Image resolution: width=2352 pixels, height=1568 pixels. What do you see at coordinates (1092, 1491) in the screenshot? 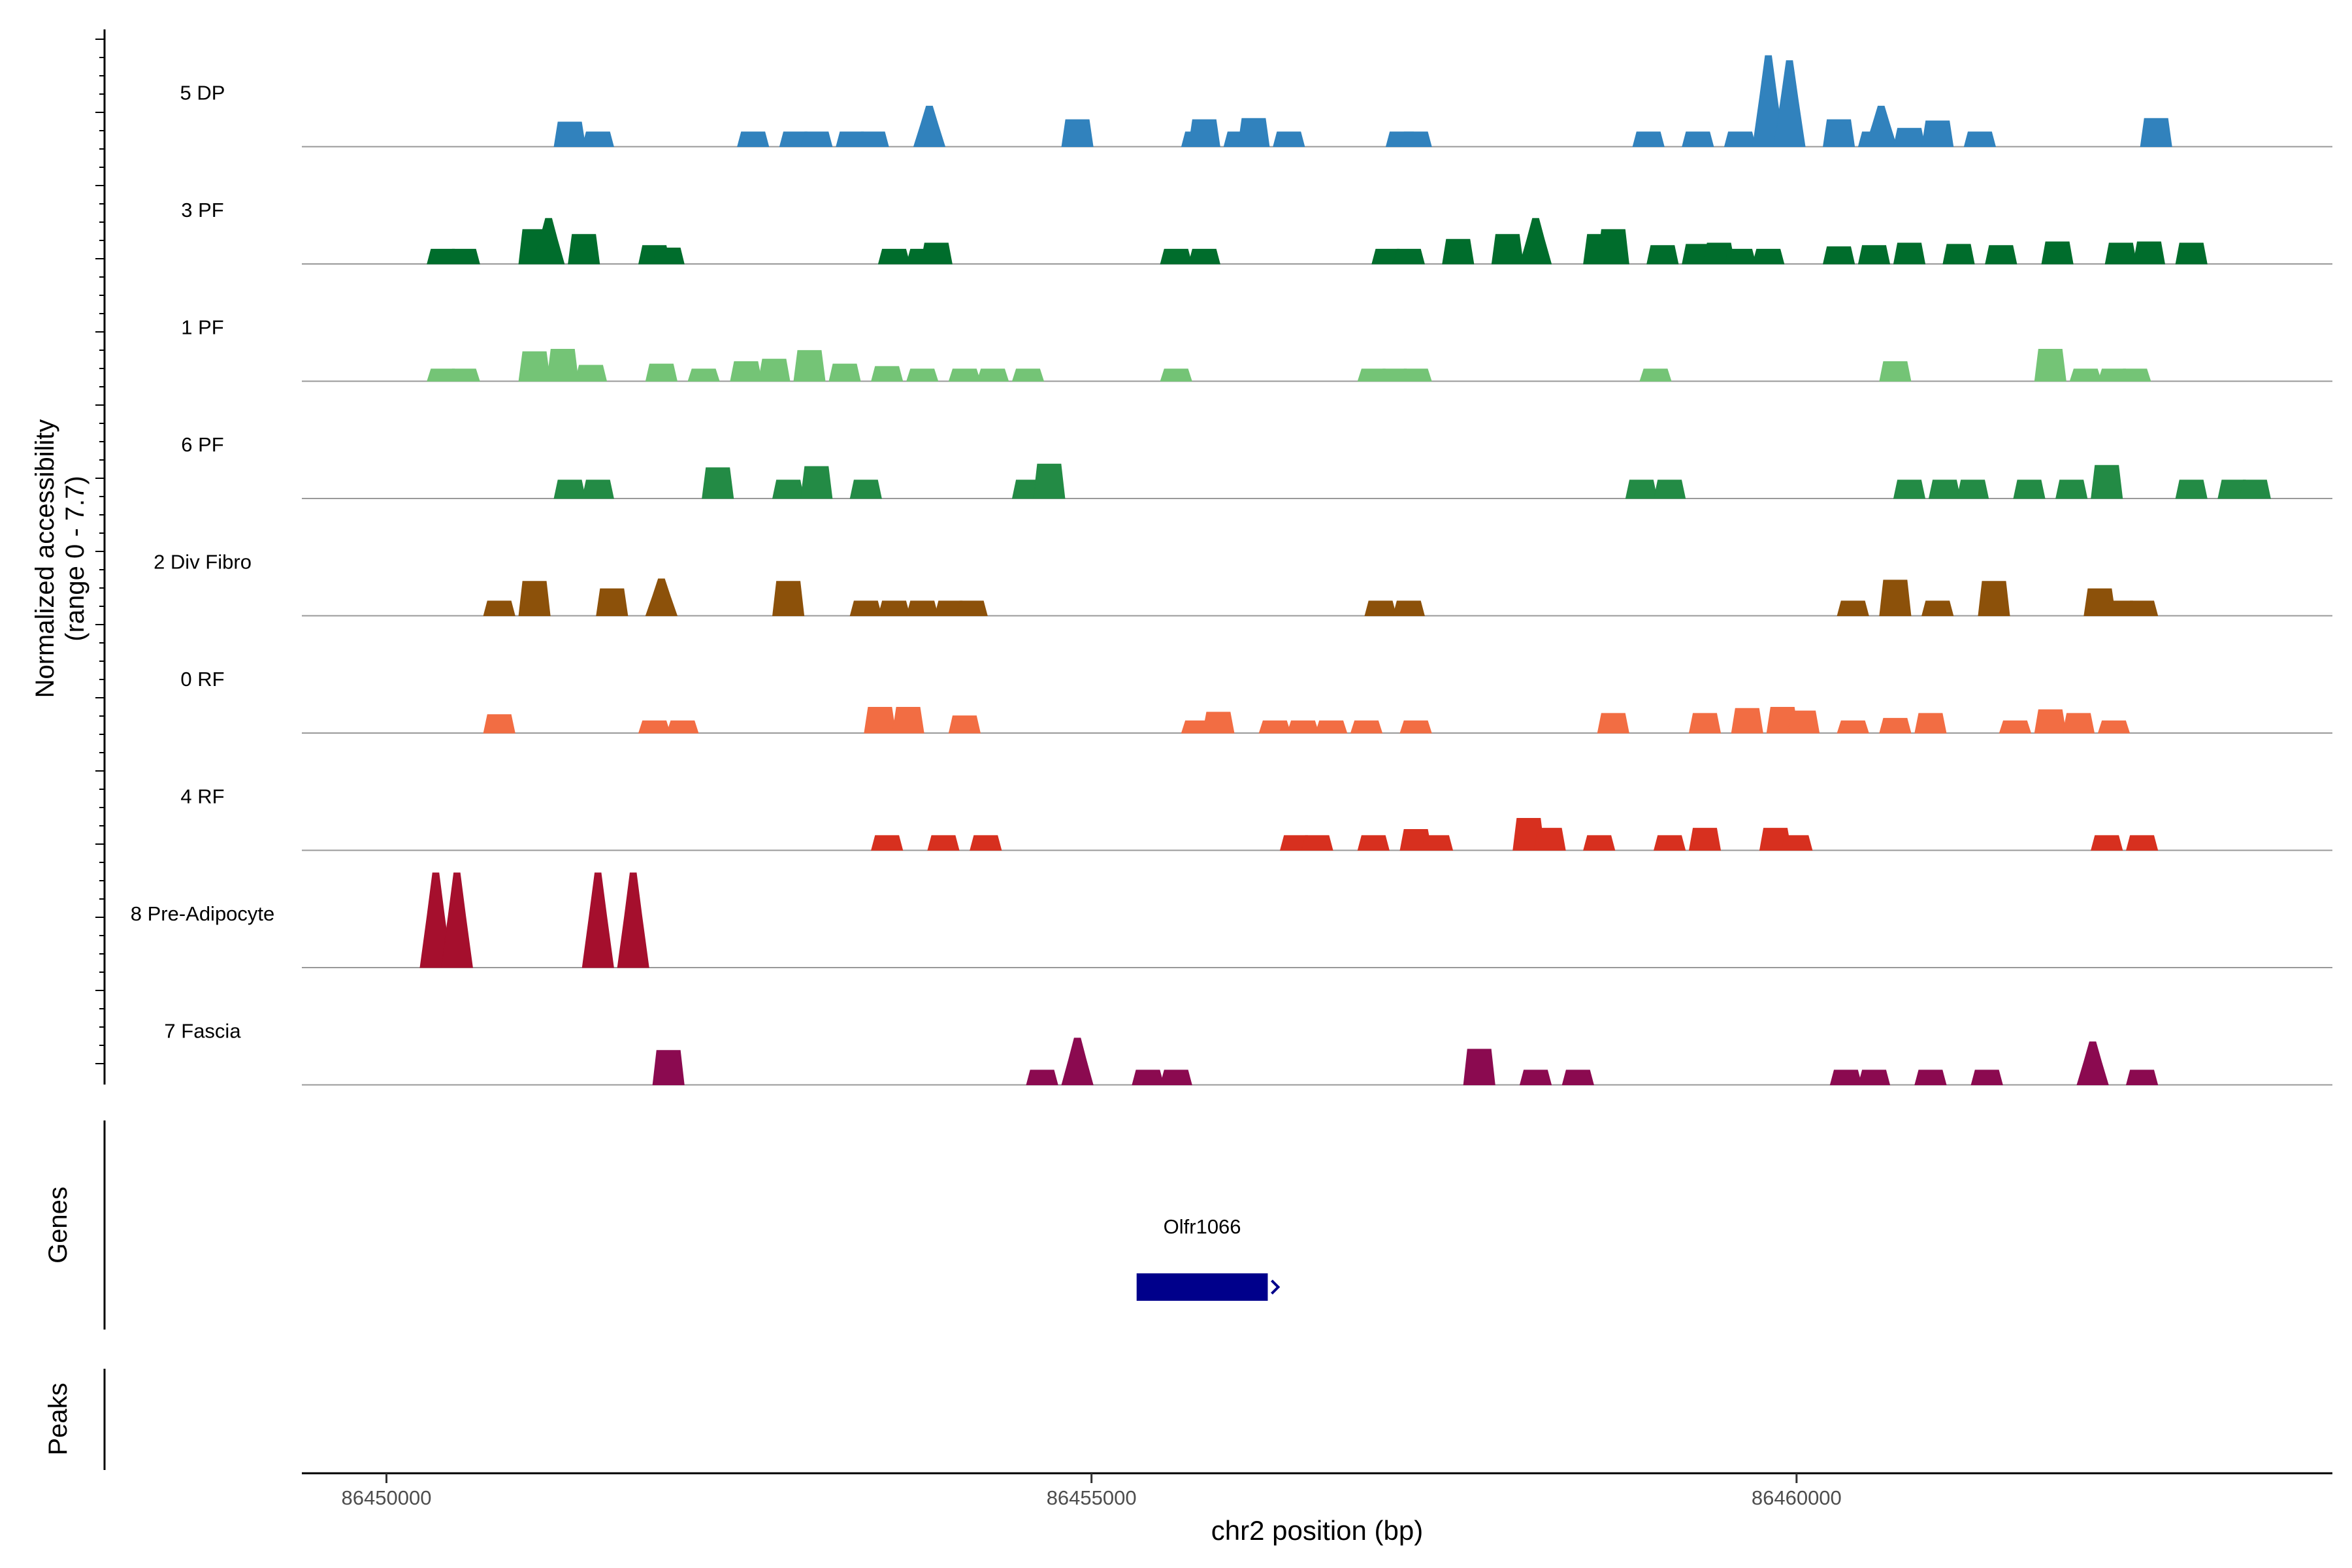
I see `x-axis-ticks: 86450000 86455000 86460000` at bounding box center [1092, 1491].